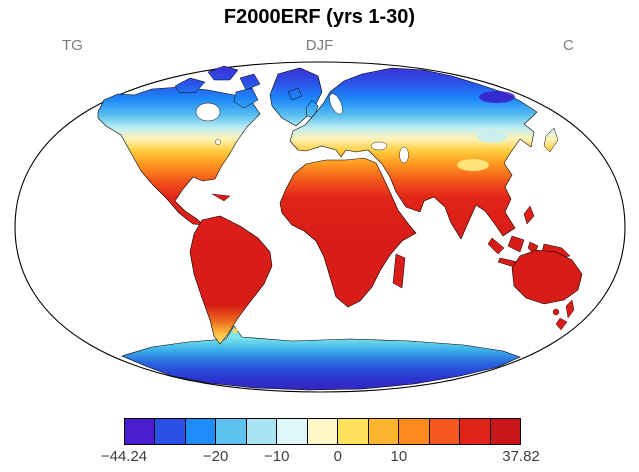 The image size is (639, 472). What do you see at coordinates (399, 271) in the screenshot?
I see `madagascar` at bounding box center [399, 271].